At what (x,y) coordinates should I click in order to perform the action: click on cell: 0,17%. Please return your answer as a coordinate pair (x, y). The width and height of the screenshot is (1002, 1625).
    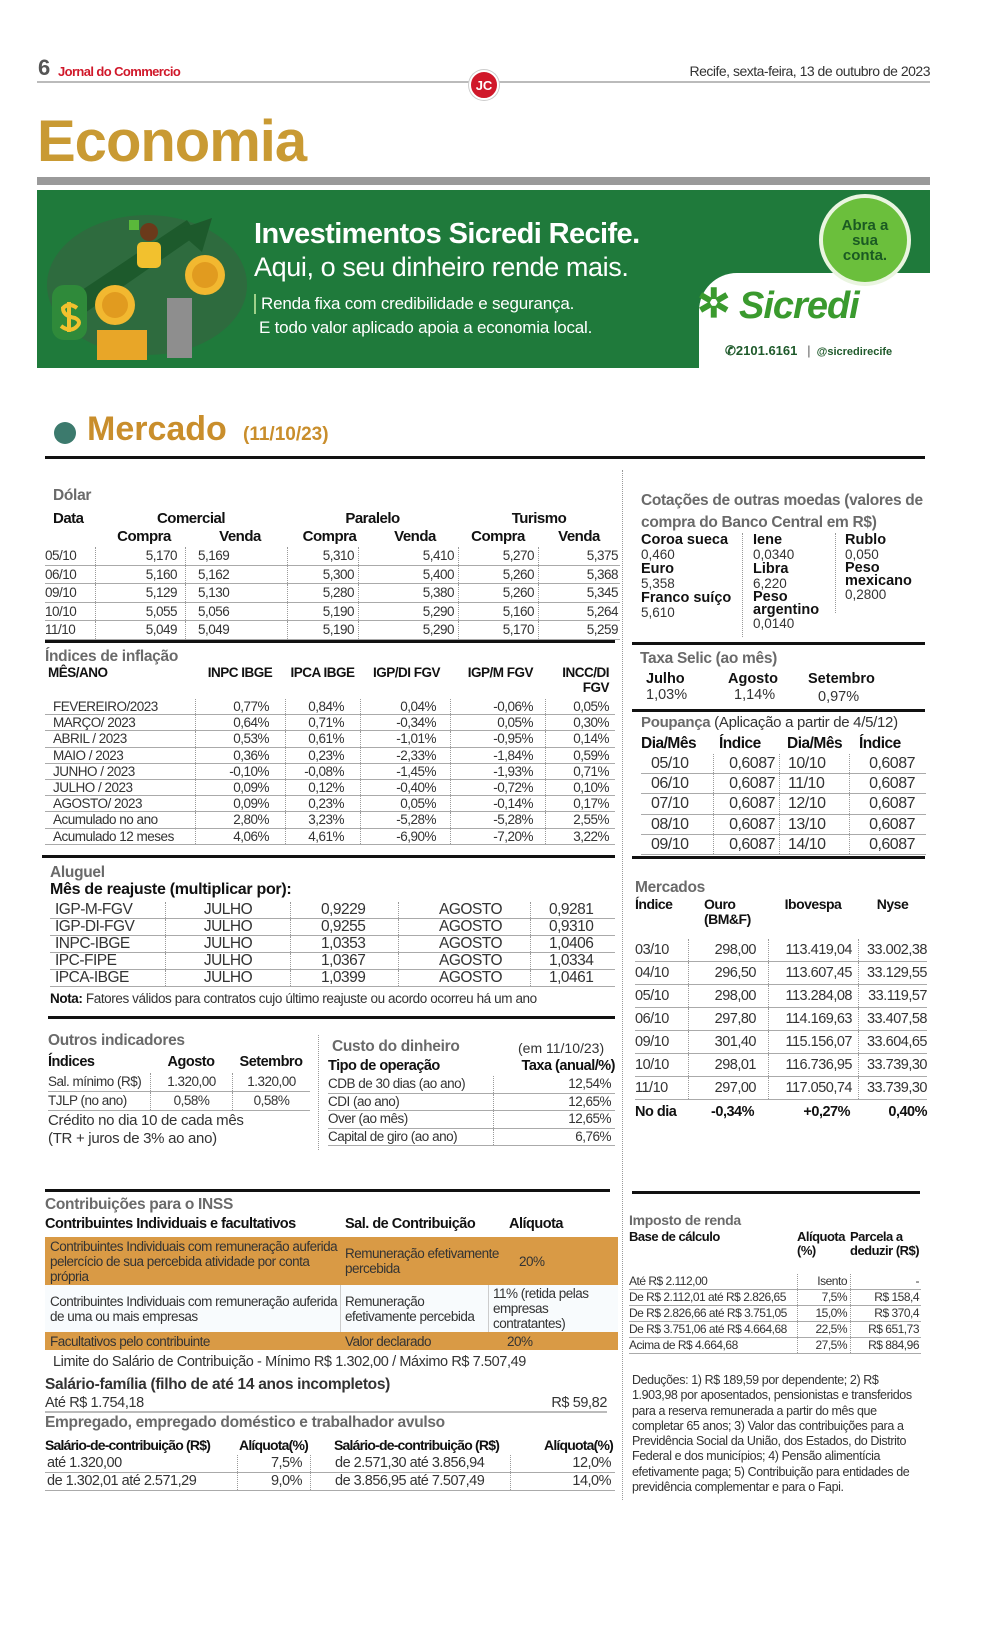
    Looking at the image, I should click on (580, 804).